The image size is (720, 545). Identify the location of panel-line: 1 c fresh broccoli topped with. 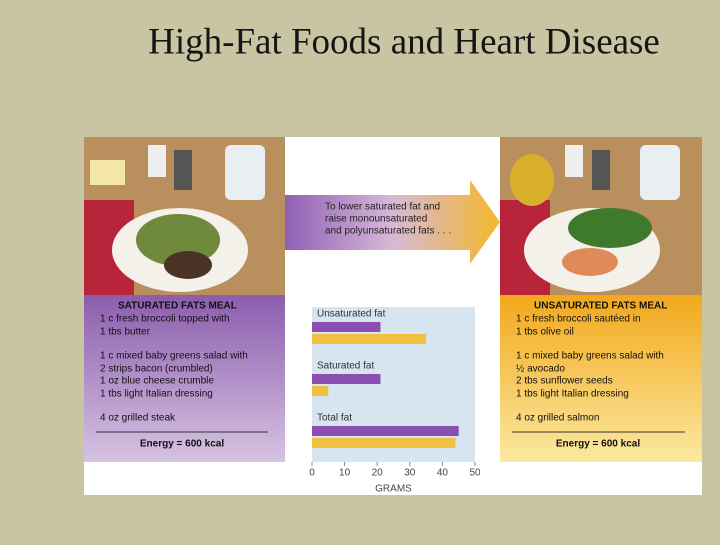
(165, 319).